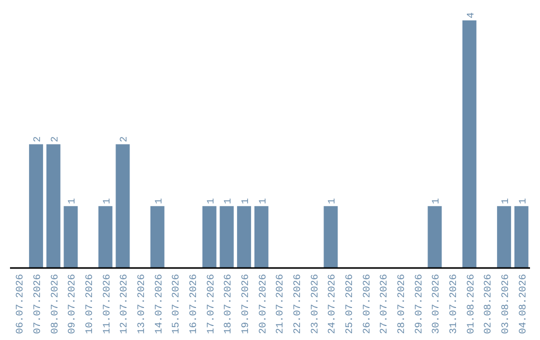 This screenshot has width=540, height=340. I want to click on x-tick-label: 15.07.2026, so click(177, 304).